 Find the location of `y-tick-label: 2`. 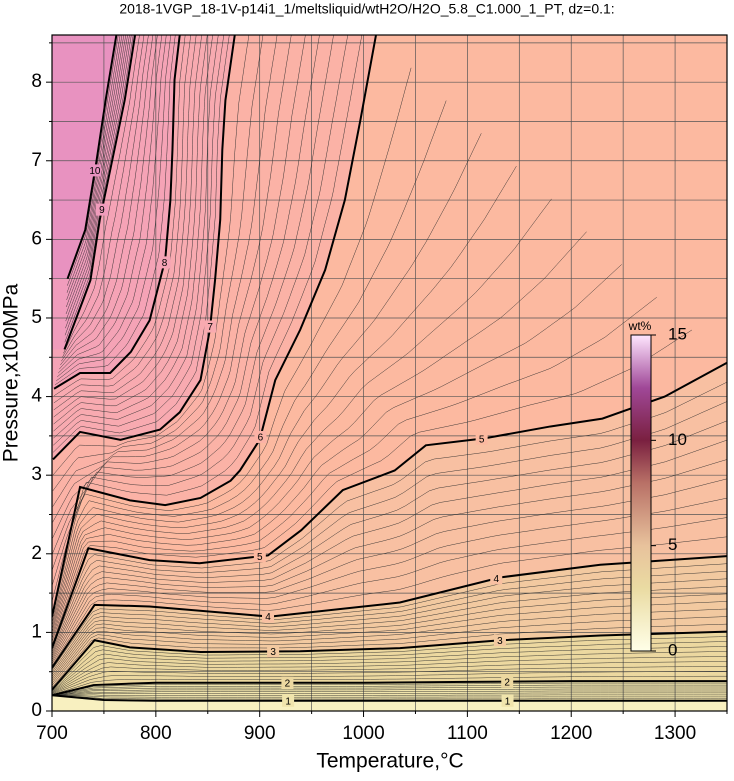

y-tick-label: 2 is located at coordinates (36, 553).